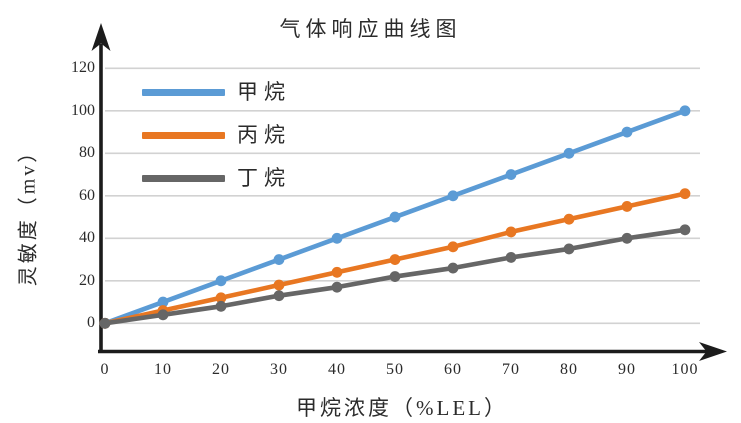 This screenshot has height=423, width=741. Describe the element at coordinates (87, 238) in the screenshot. I see `y-tick-label: 40` at that location.